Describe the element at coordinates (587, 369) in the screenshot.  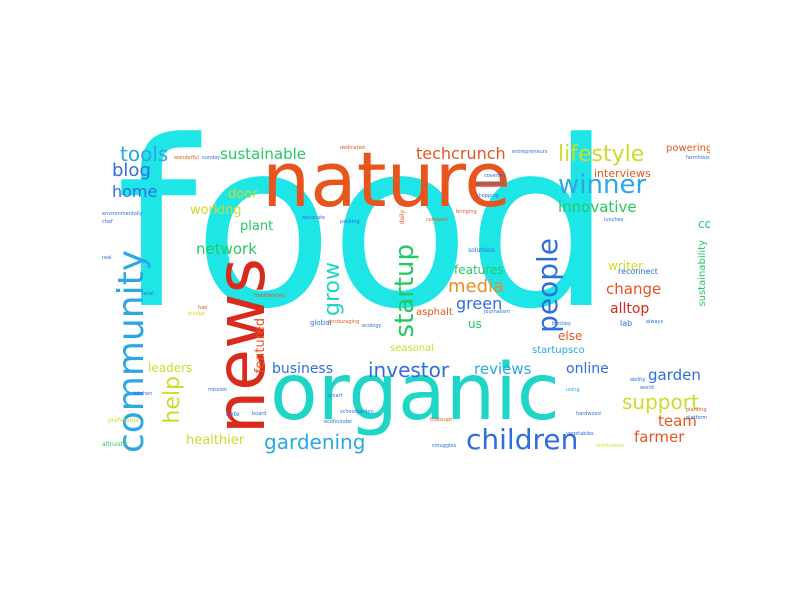
I see `word-online: online` at that location.